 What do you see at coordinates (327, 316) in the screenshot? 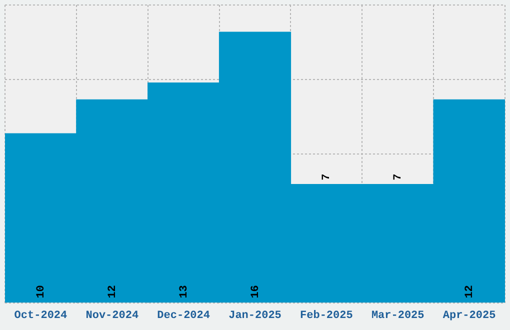
I see `x-tick-label: Feb-2025` at bounding box center [327, 316].